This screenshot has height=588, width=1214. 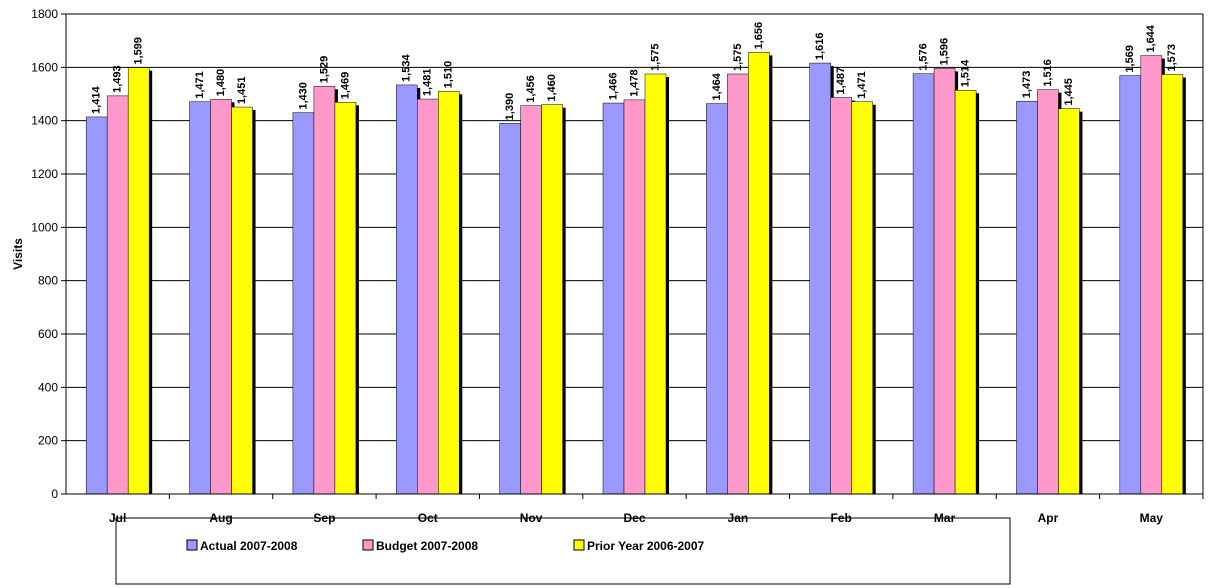 I want to click on value-label: 1,390, so click(x=510, y=107).